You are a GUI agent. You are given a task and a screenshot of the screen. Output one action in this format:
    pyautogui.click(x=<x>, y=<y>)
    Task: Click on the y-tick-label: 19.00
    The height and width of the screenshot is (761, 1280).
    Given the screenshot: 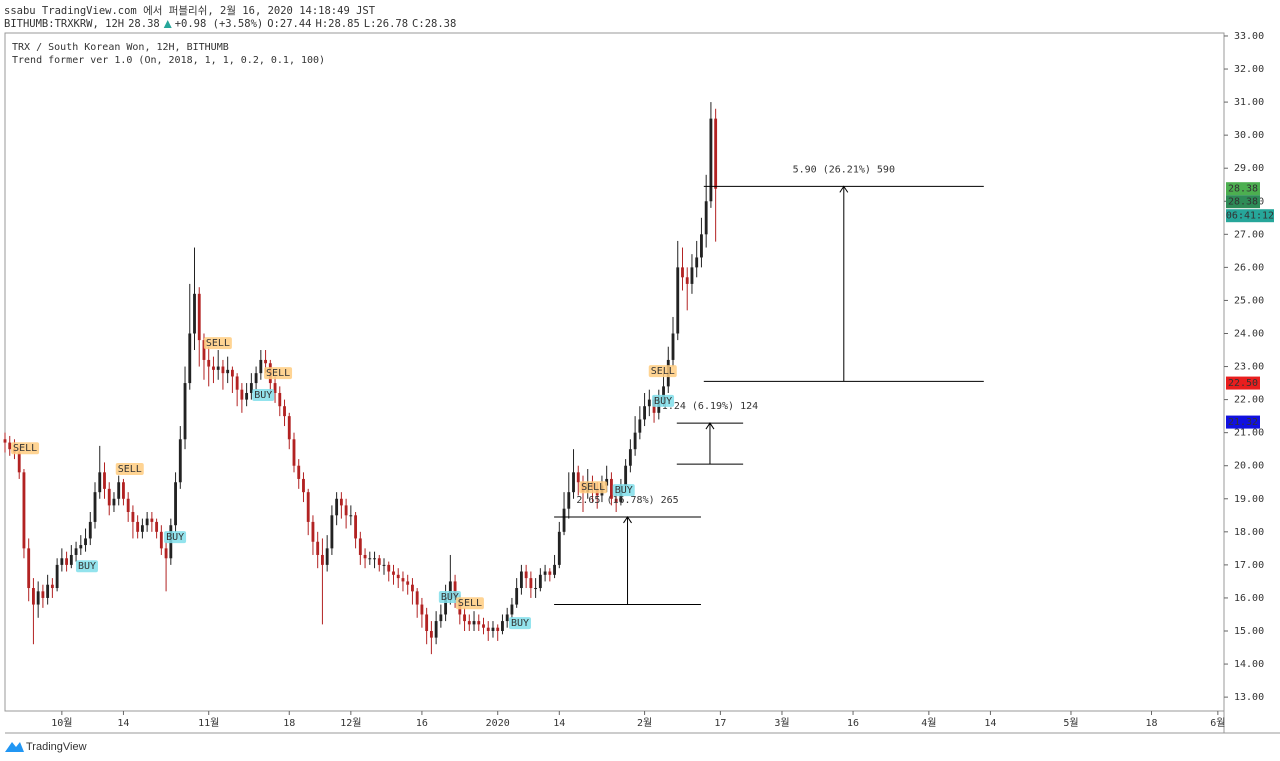 What is the action you would take?
    pyautogui.click(x=1249, y=499)
    